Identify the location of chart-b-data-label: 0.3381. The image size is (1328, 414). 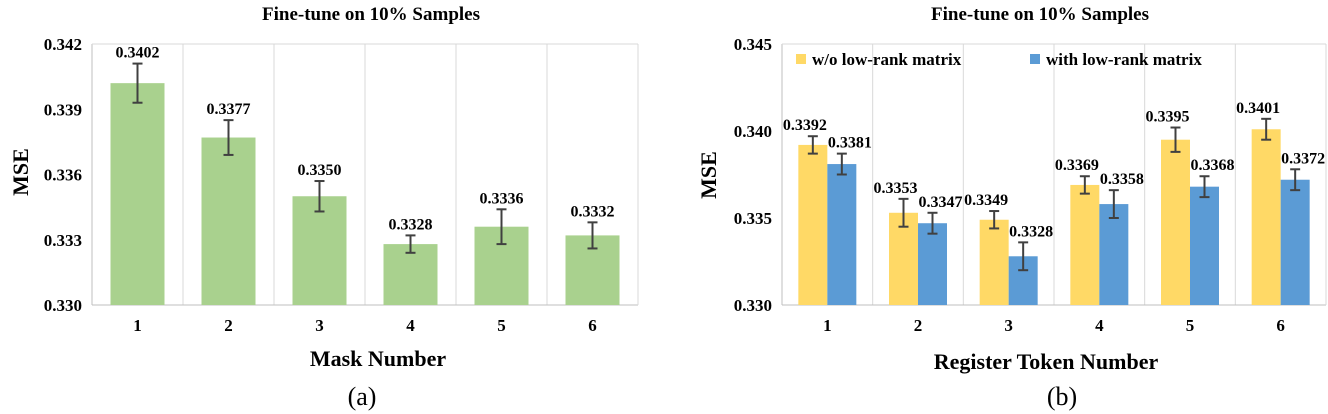
(850, 143).